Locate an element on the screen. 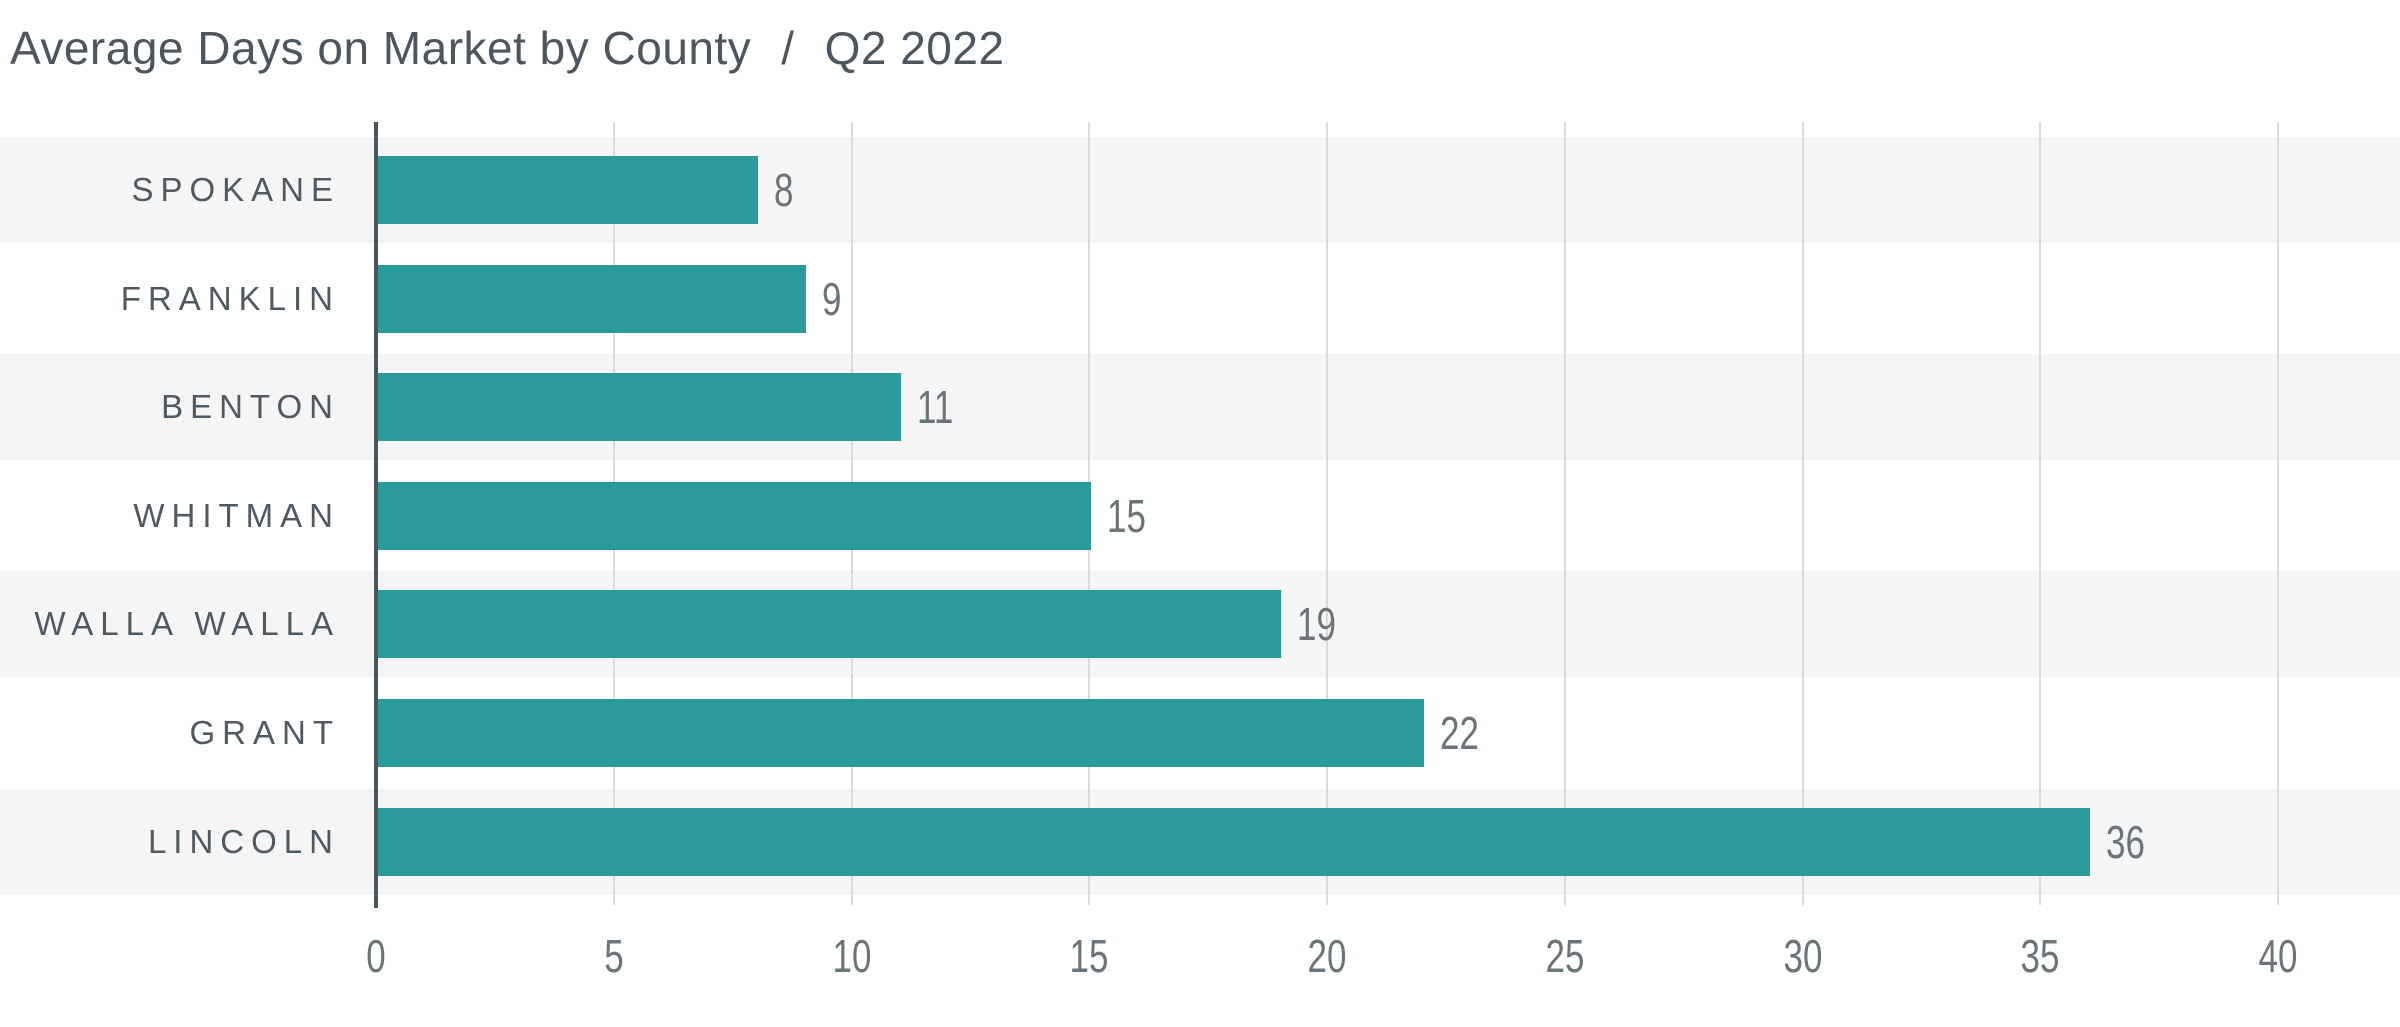 This screenshot has height=1027, width=2400. category-label: GRANT is located at coordinates (264, 732).